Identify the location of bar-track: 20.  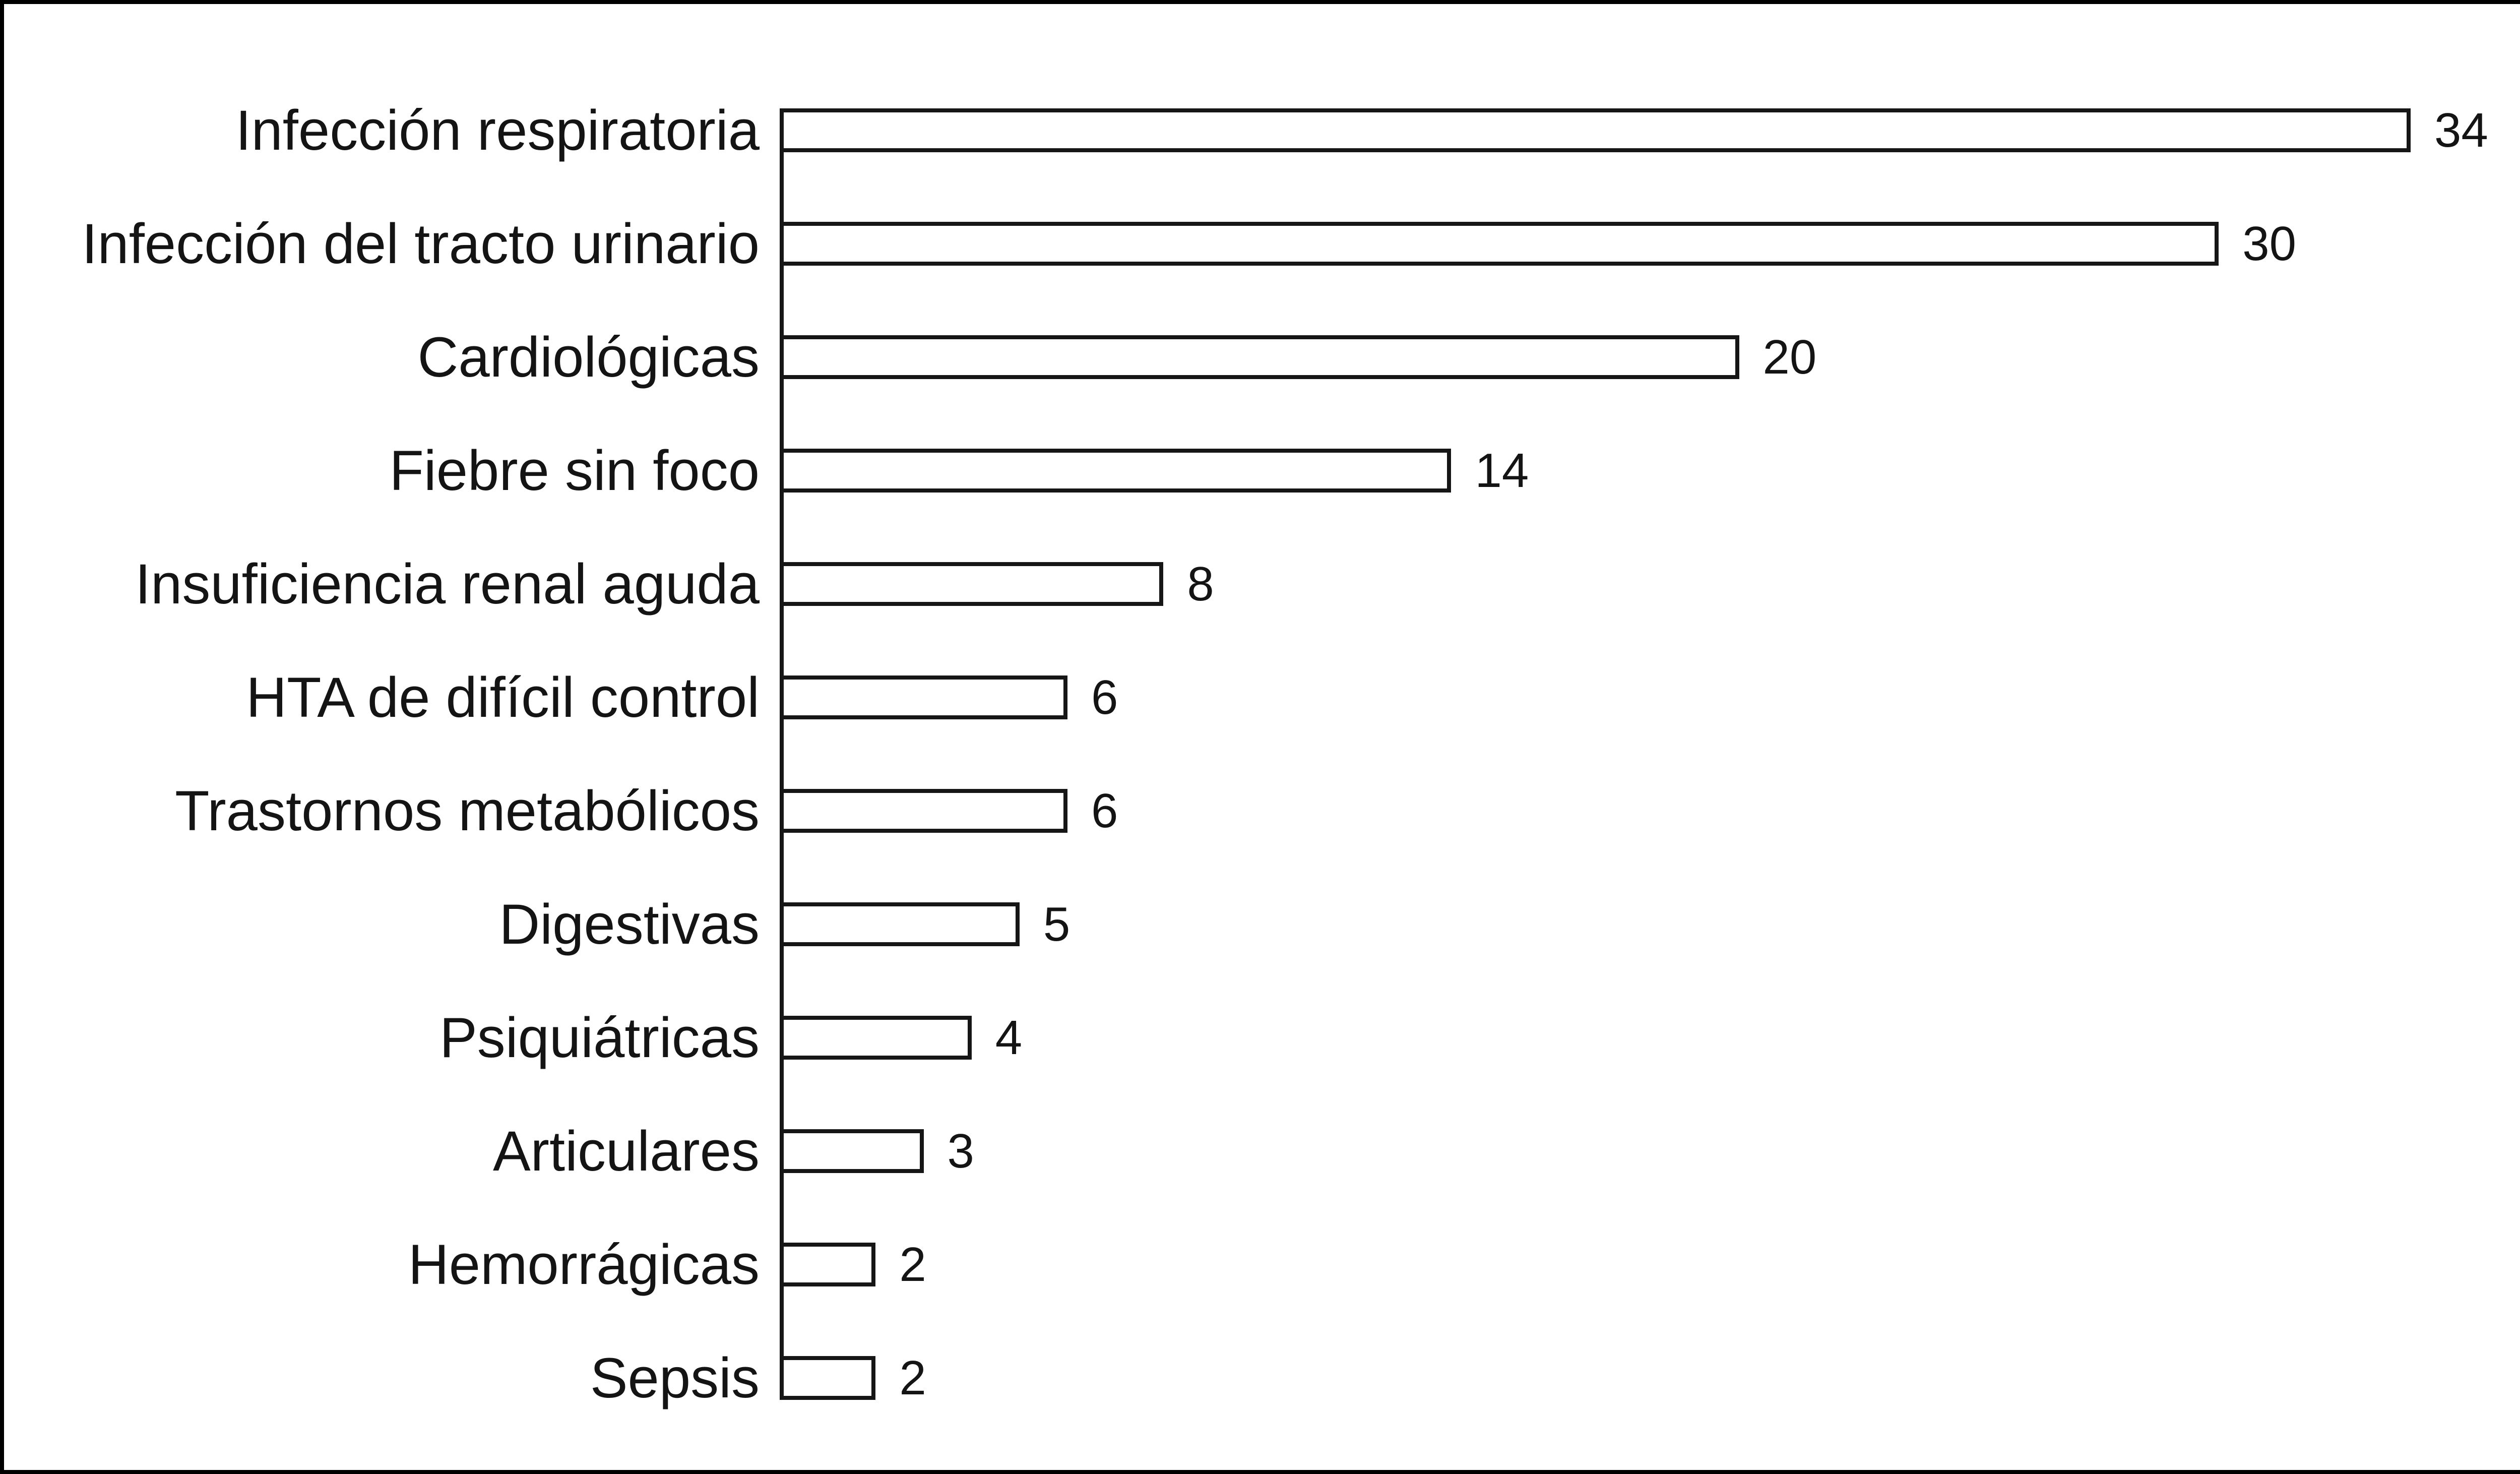
(1650, 357).